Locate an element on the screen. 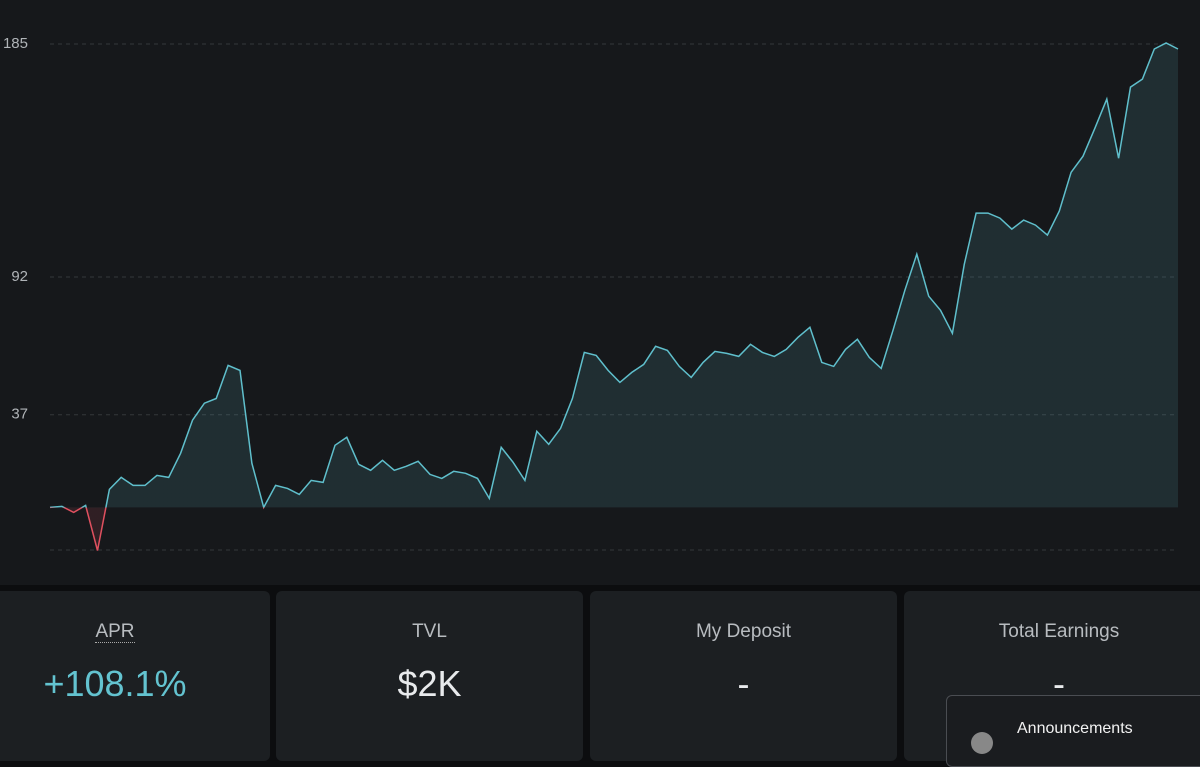  card-label: My Deposit is located at coordinates (743, 631).